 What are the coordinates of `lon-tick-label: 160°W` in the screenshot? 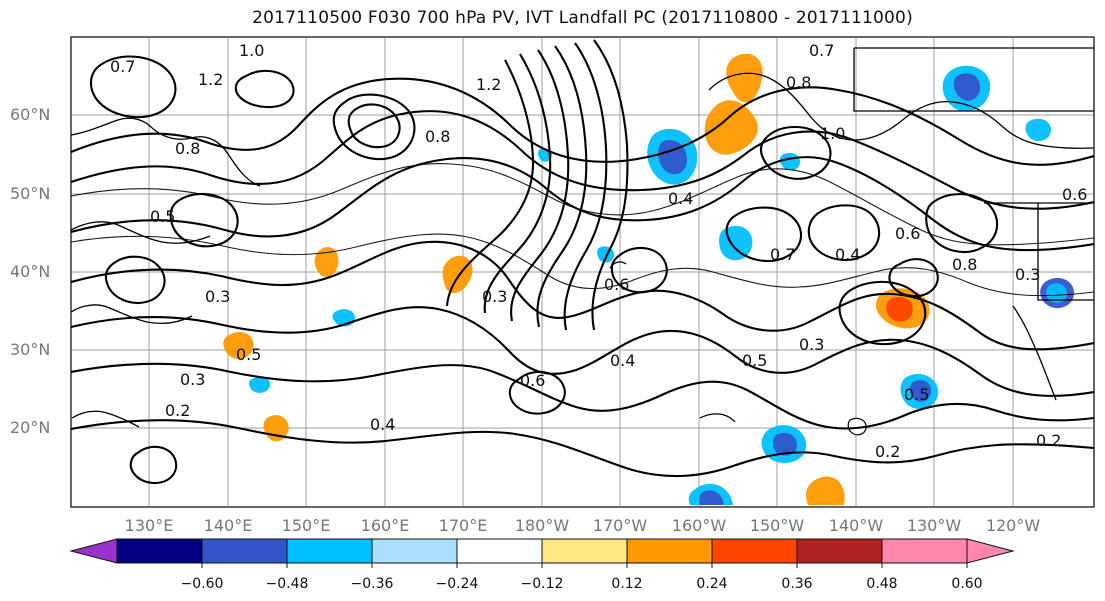 It's located at (699, 525).